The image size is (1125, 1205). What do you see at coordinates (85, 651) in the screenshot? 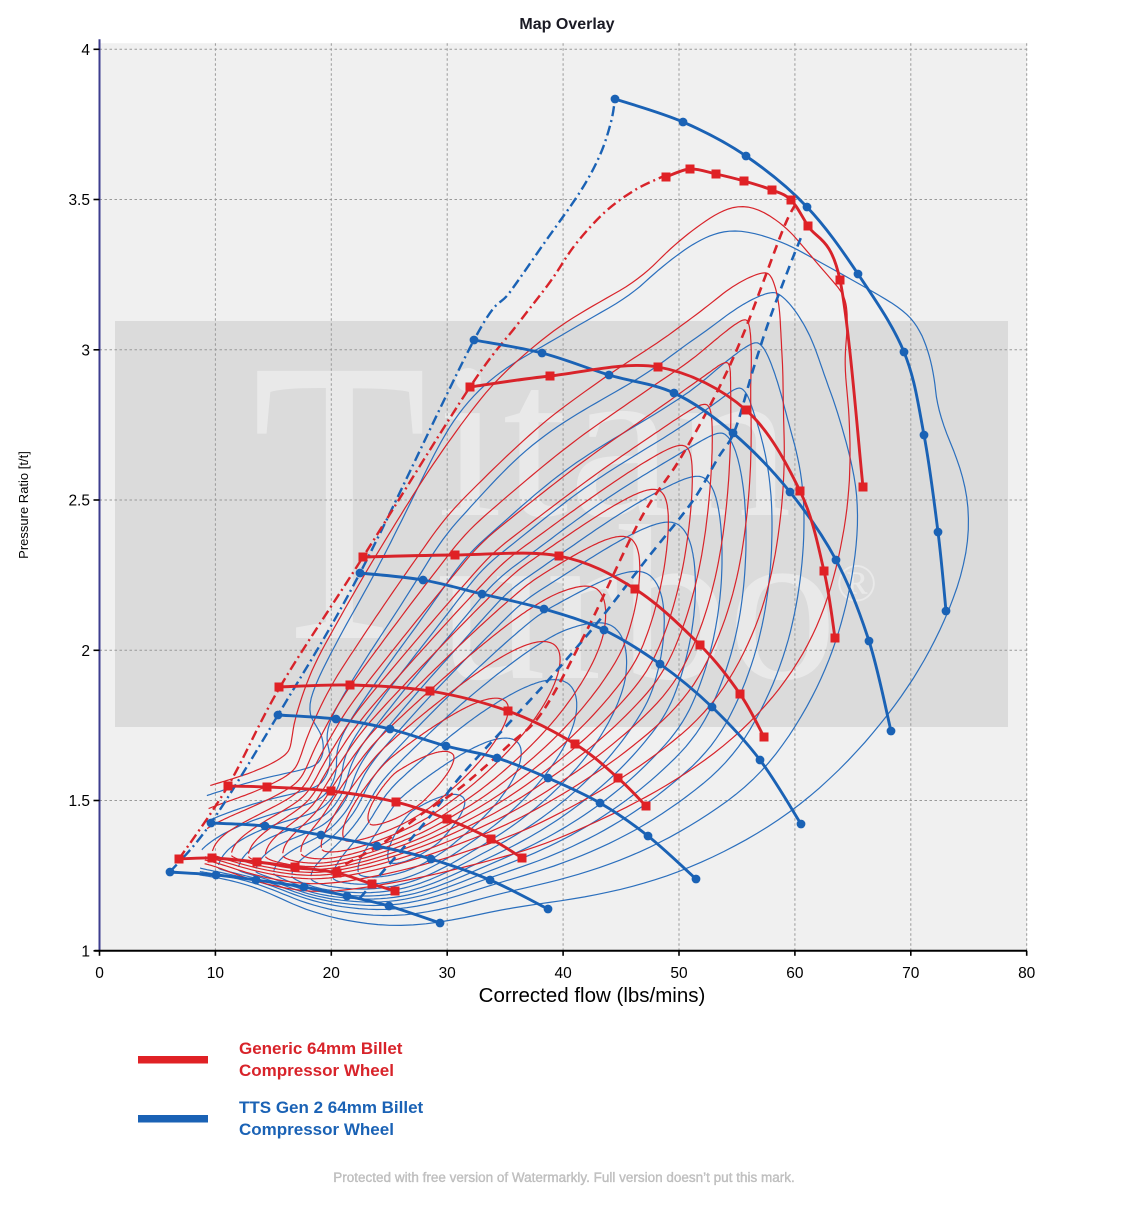
I see `svg-text: 2` at bounding box center [85, 651].